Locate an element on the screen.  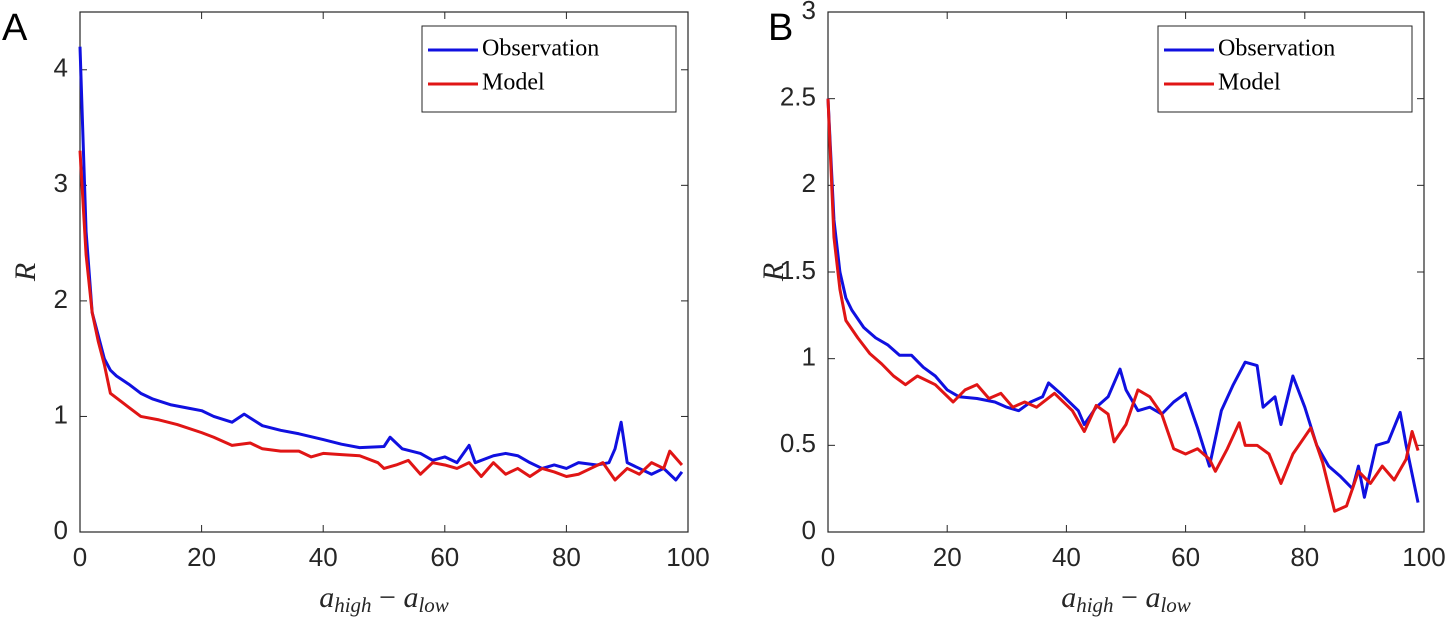
y-tick-label: 2.5 is located at coordinates (798, 97).